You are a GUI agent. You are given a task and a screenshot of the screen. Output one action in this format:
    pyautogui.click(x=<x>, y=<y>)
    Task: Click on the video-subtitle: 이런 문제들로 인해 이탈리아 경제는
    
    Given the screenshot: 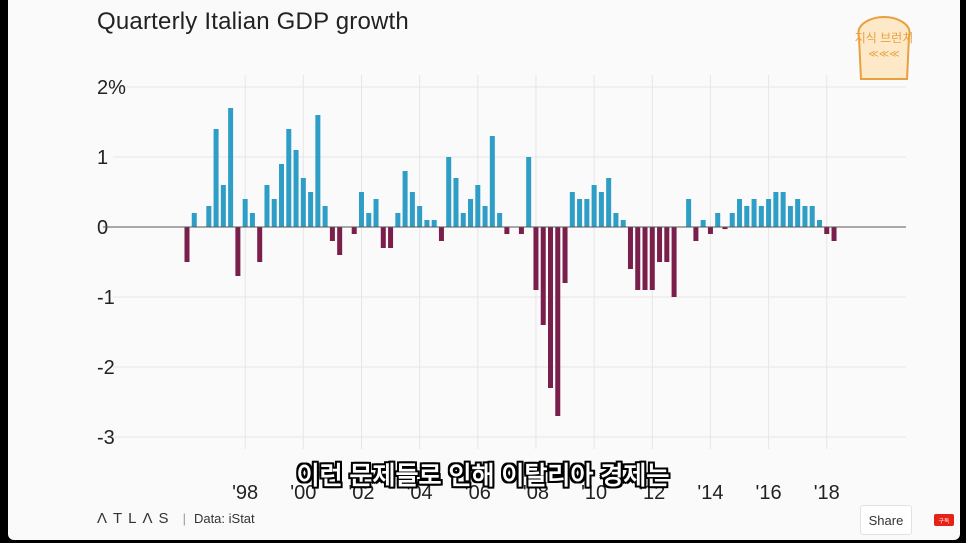 What is the action you would take?
    pyautogui.click(x=483, y=476)
    